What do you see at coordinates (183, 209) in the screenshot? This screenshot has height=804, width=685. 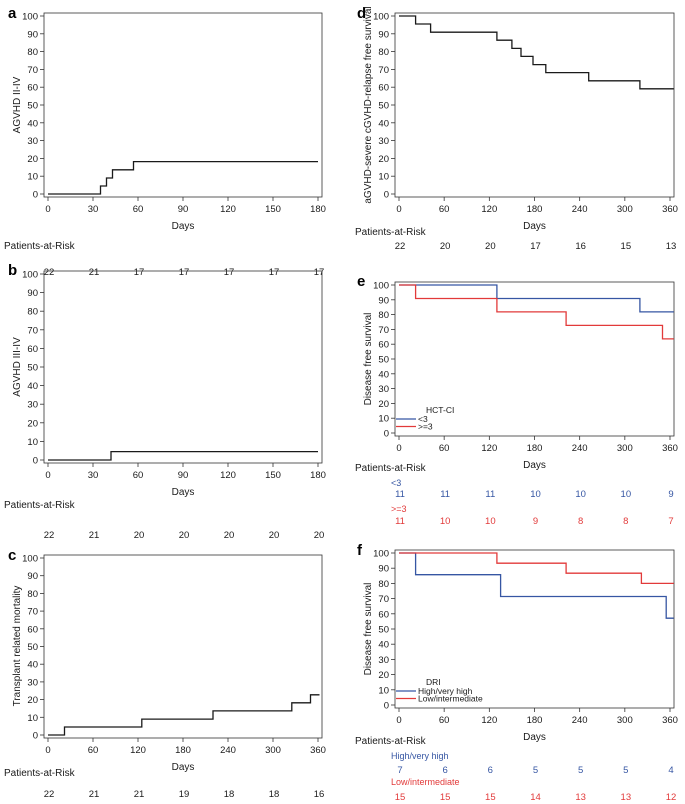 I see `x-tick-label: 90` at bounding box center [183, 209].